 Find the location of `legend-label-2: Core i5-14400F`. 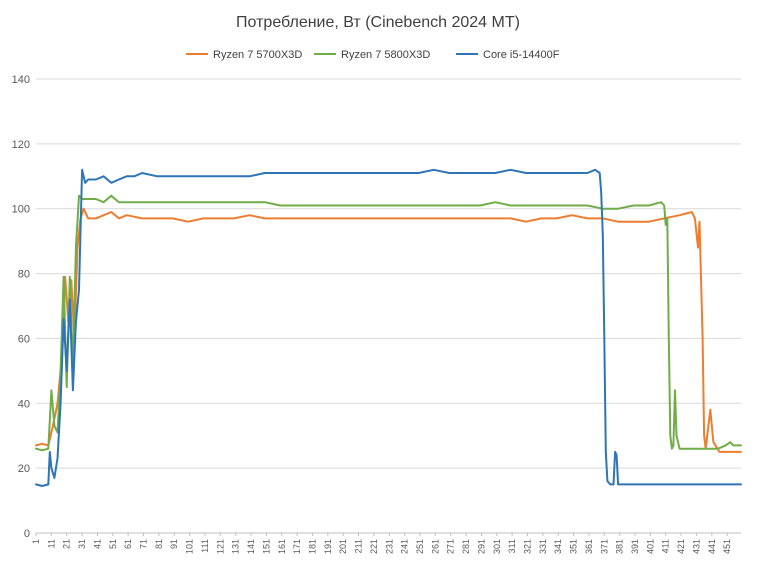

legend-label-2: Core i5-14400F is located at coordinates (521, 55).